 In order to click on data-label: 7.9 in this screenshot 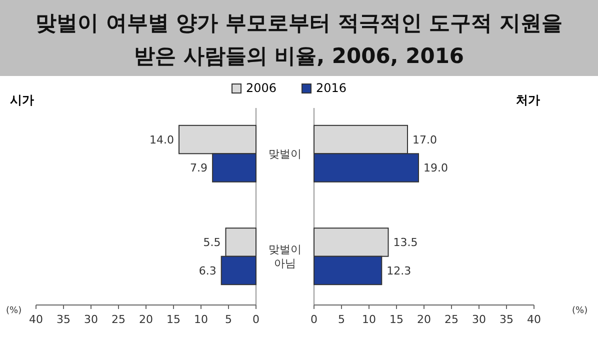, I will do `click(199, 168)`.